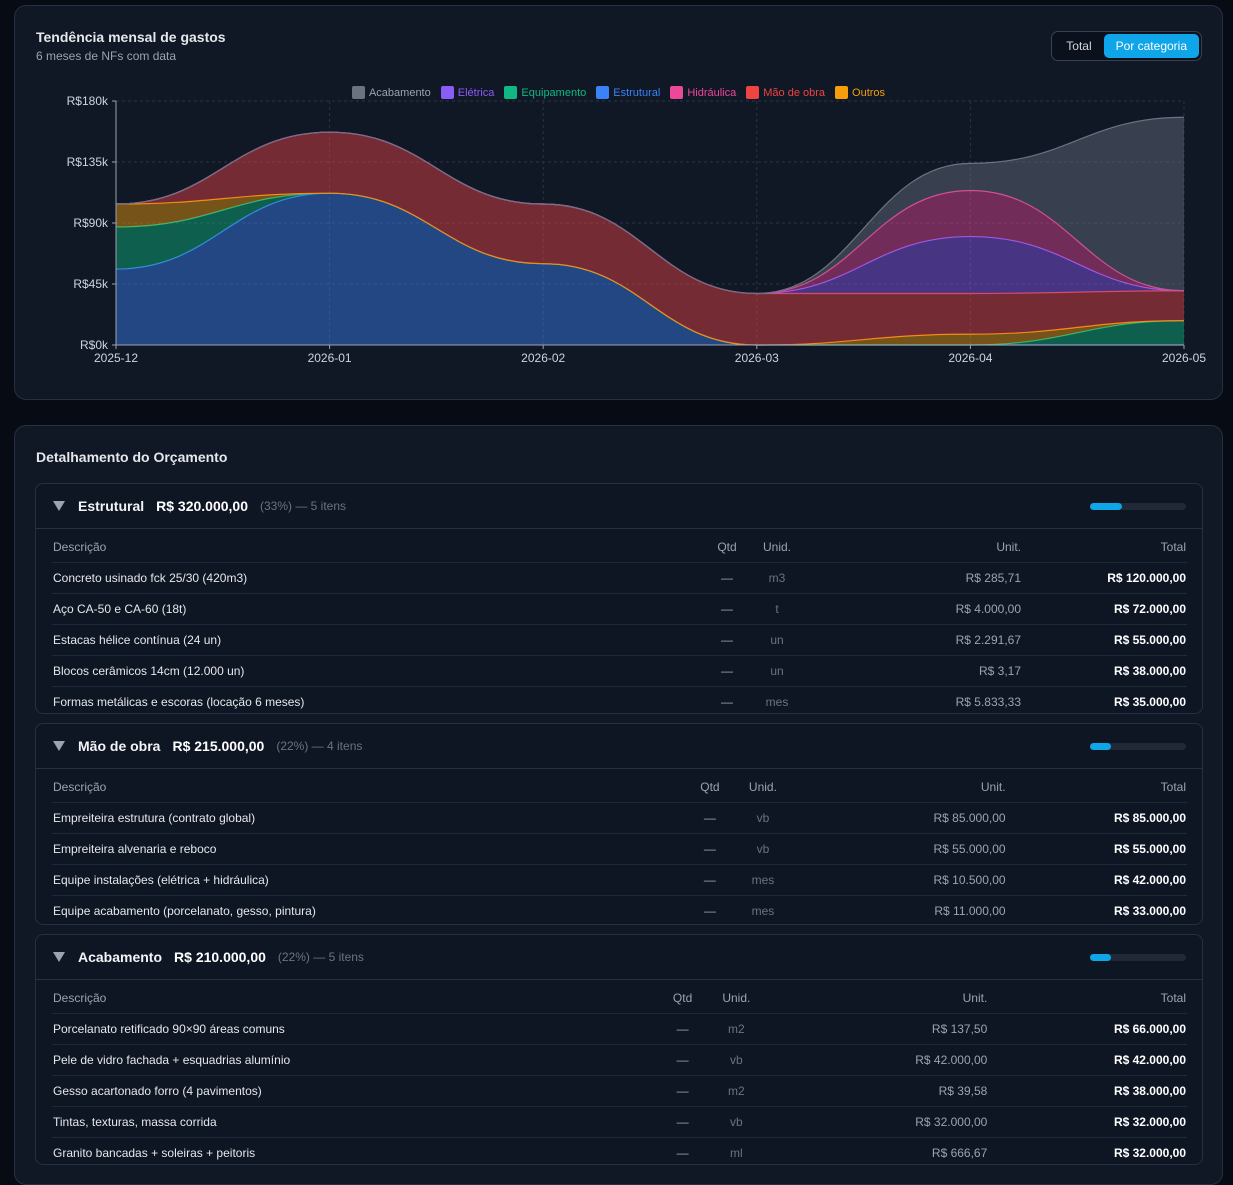 Image resolution: width=1233 pixels, height=1185 pixels. Describe the element at coordinates (1151, 46) in the screenshot. I see `toggle-category-button: Por categoria` at that location.